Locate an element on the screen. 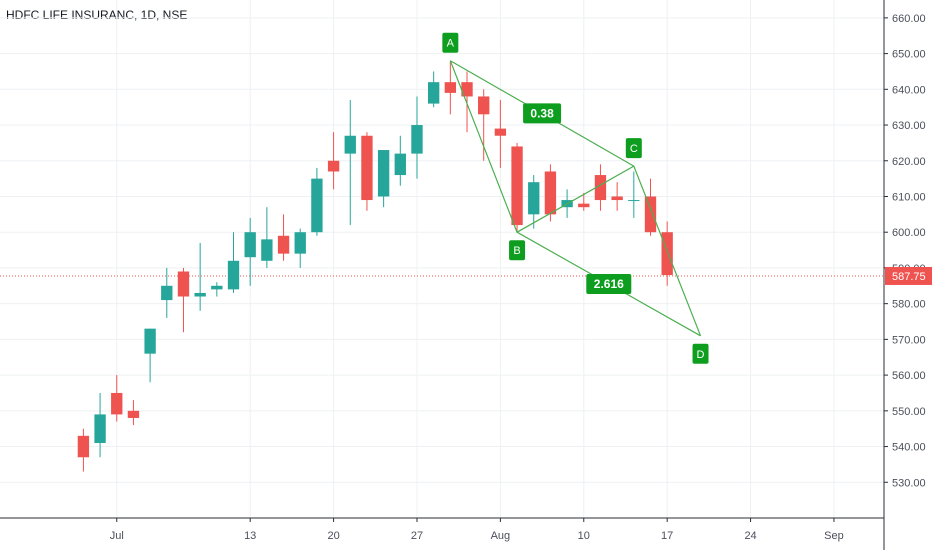  y-tick-label: 580.00 is located at coordinates (909, 305).